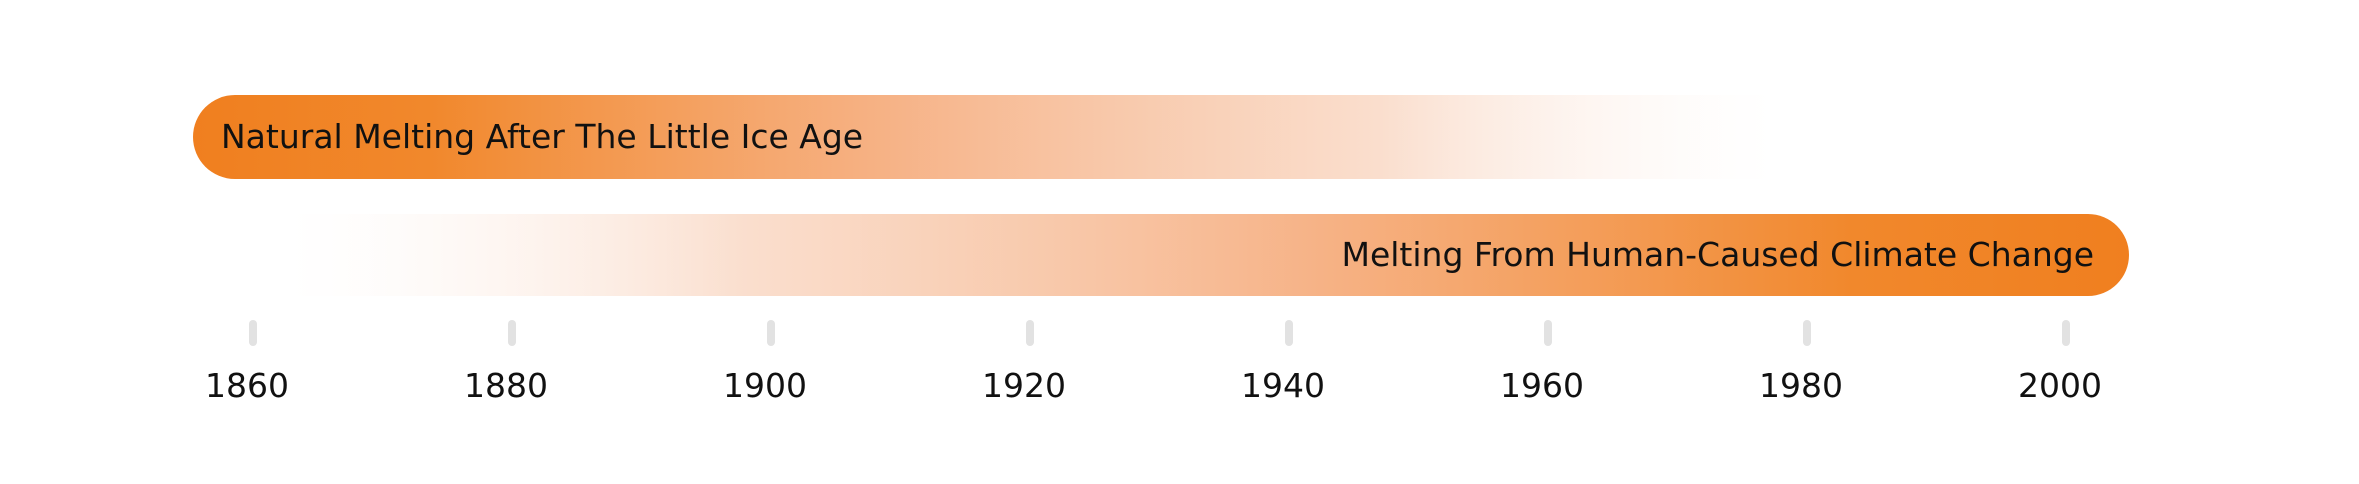 The height and width of the screenshot is (484, 2359). Describe the element at coordinates (1283, 385) in the screenshot. I see `tick-label: 1940` at that location.